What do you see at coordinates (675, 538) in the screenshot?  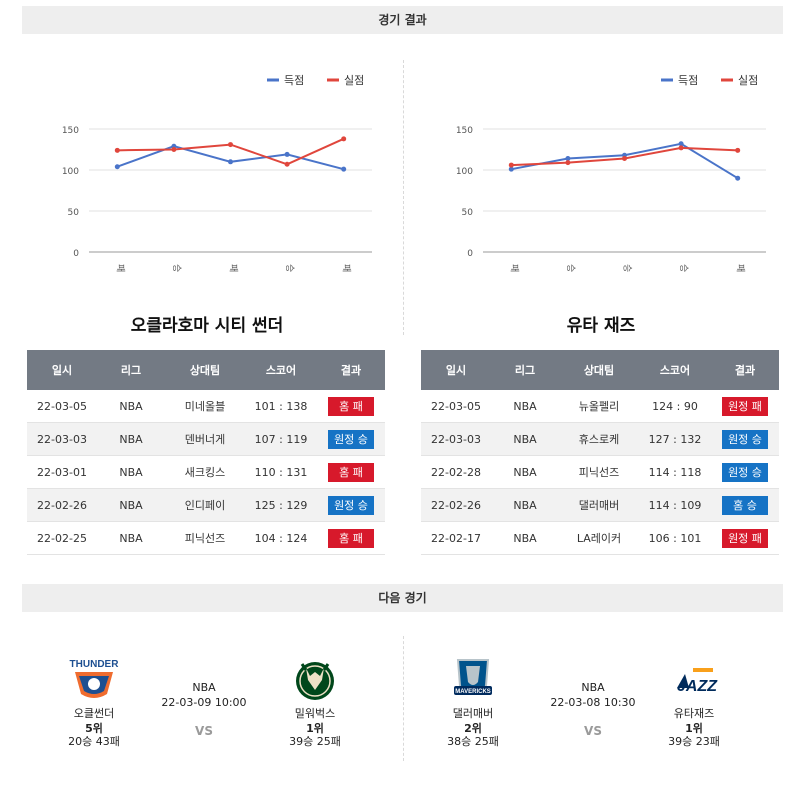 I see `cell-score: 106 : 101` at bounding box center [675, 538].